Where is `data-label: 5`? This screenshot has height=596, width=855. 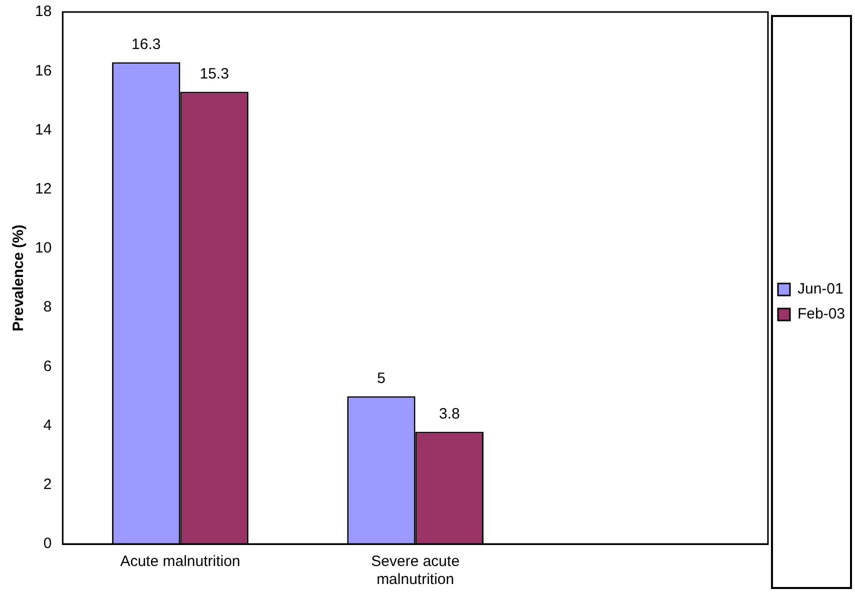
data-label: 5 is located at coordinates (381, 378).